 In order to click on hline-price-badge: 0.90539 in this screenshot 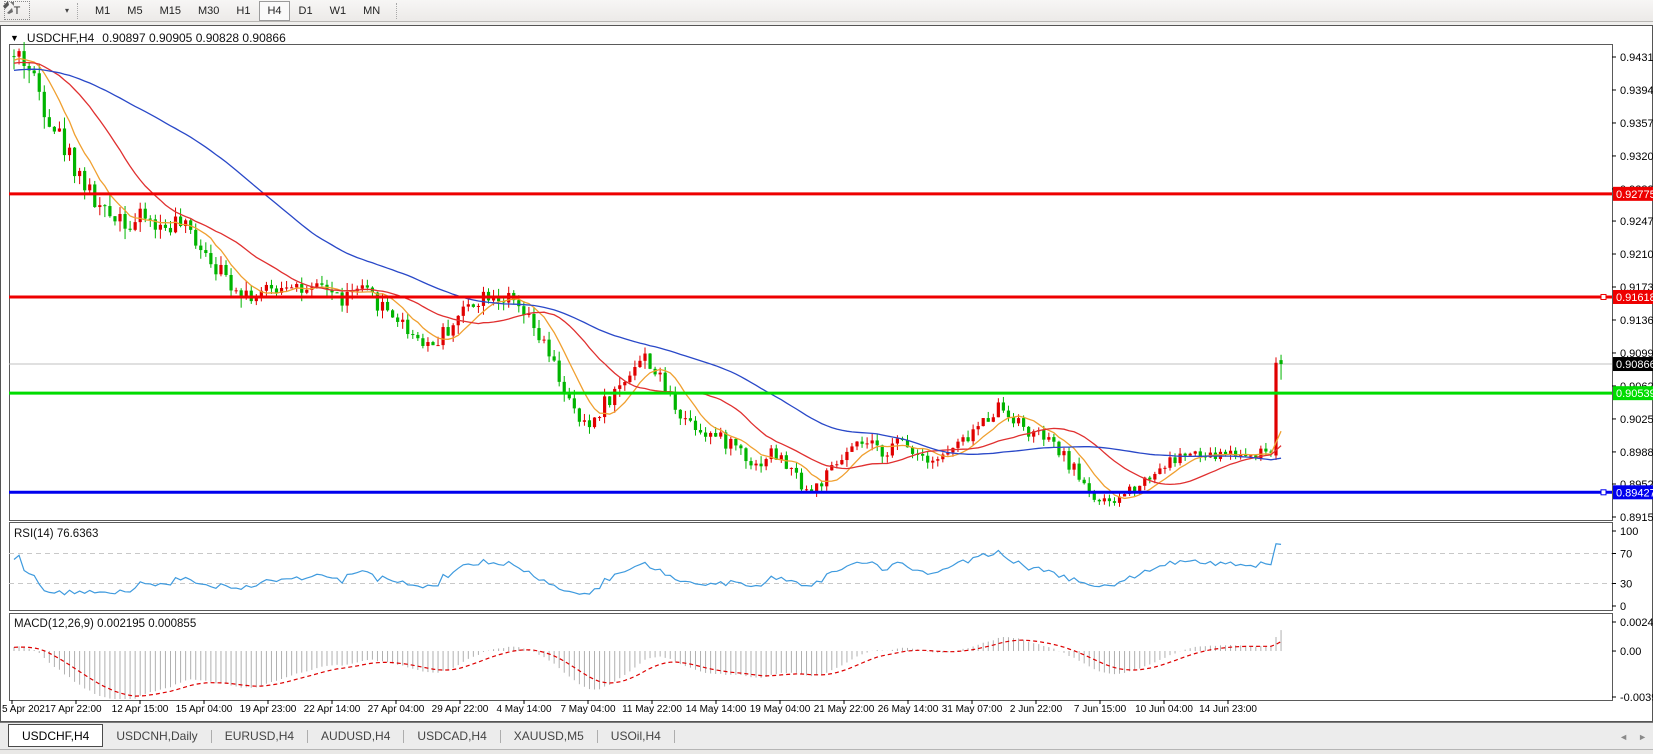, I will do `click(1634, 394)`.